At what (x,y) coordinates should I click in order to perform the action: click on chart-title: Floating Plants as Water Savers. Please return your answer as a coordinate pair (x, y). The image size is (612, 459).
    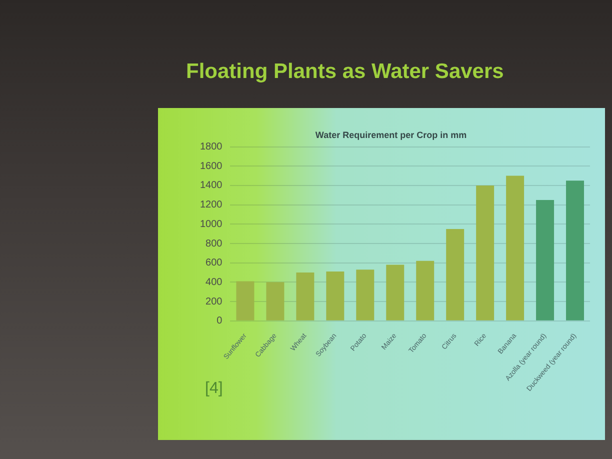
    Looking at the image, I should click on (345, 72).